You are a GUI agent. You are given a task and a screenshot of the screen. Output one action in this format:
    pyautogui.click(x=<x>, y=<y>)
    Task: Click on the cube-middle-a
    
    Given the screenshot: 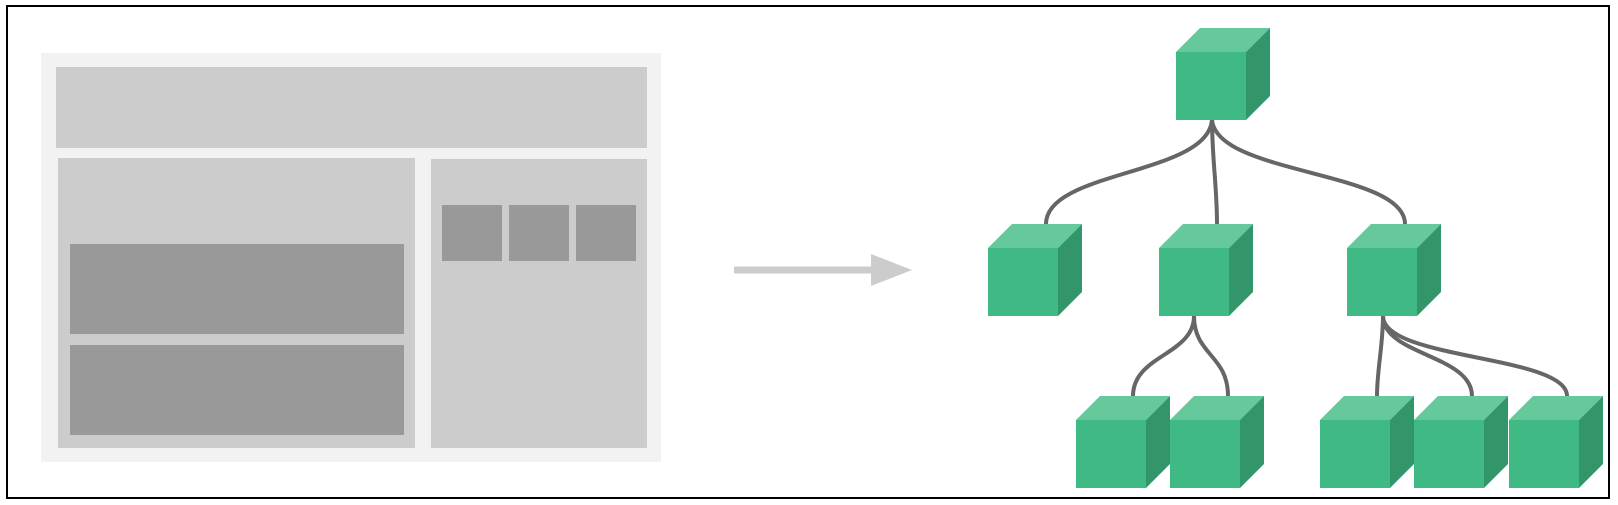 What is the action you would take?
    pyautogui.click(x=1123, y=442)
    